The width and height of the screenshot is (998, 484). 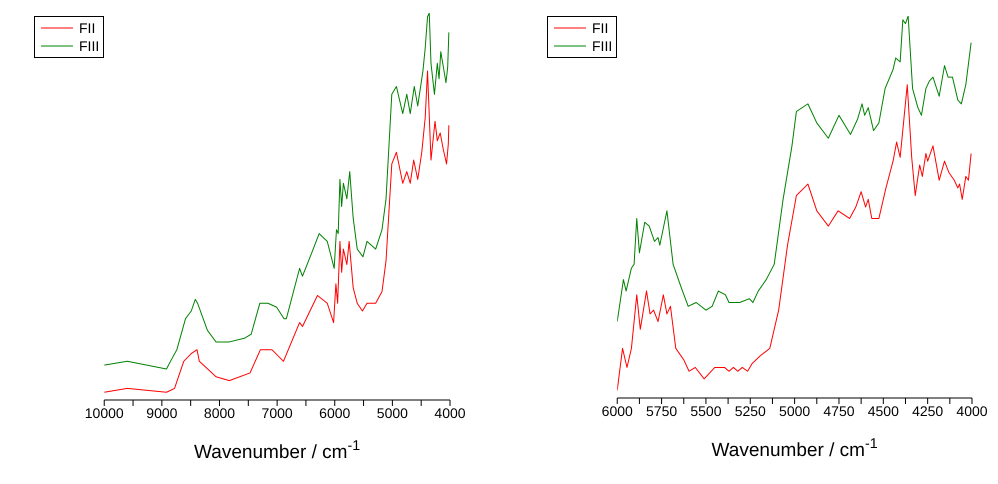 What do you see at coordinates (662, 410) in the screenshot?
I see `x-tick-label: 5750` at bounding box center [662, 410].